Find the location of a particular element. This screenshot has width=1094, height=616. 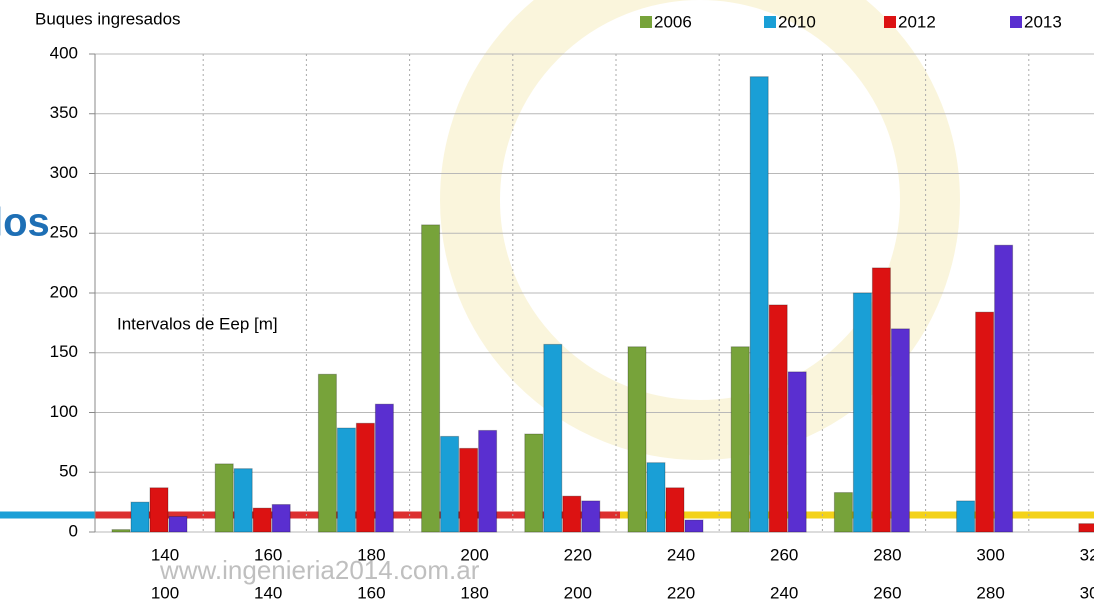

legend-label: 2013 is located at coordinates (1043, 21).